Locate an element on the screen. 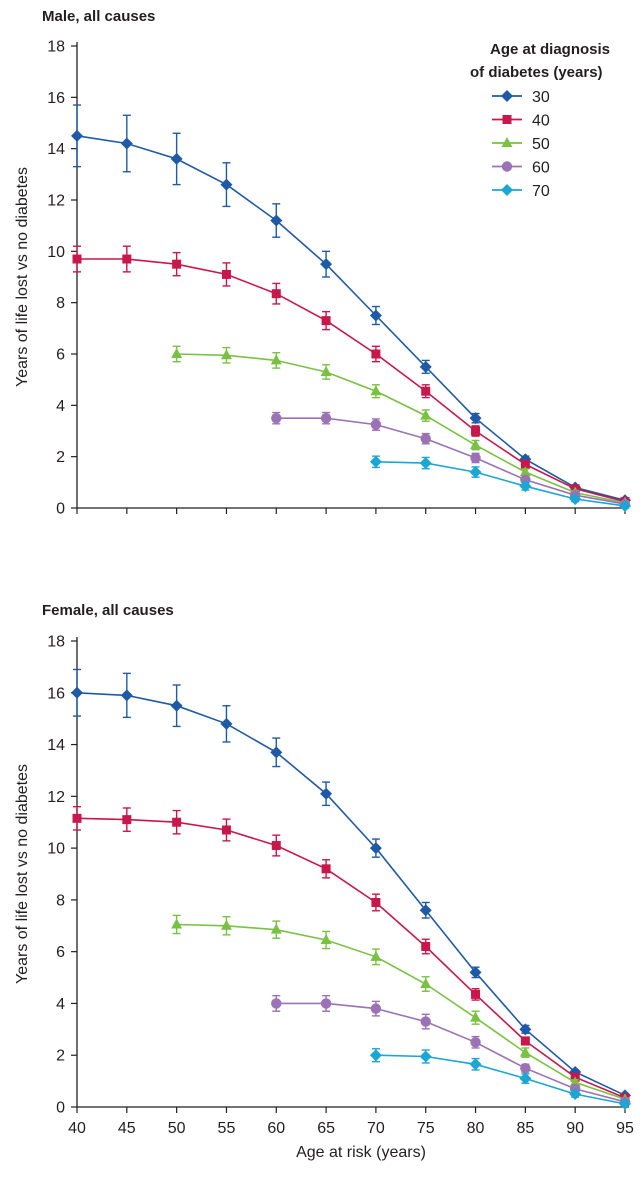  x-tick-label: 85 is located at coordinates (525, 1128).